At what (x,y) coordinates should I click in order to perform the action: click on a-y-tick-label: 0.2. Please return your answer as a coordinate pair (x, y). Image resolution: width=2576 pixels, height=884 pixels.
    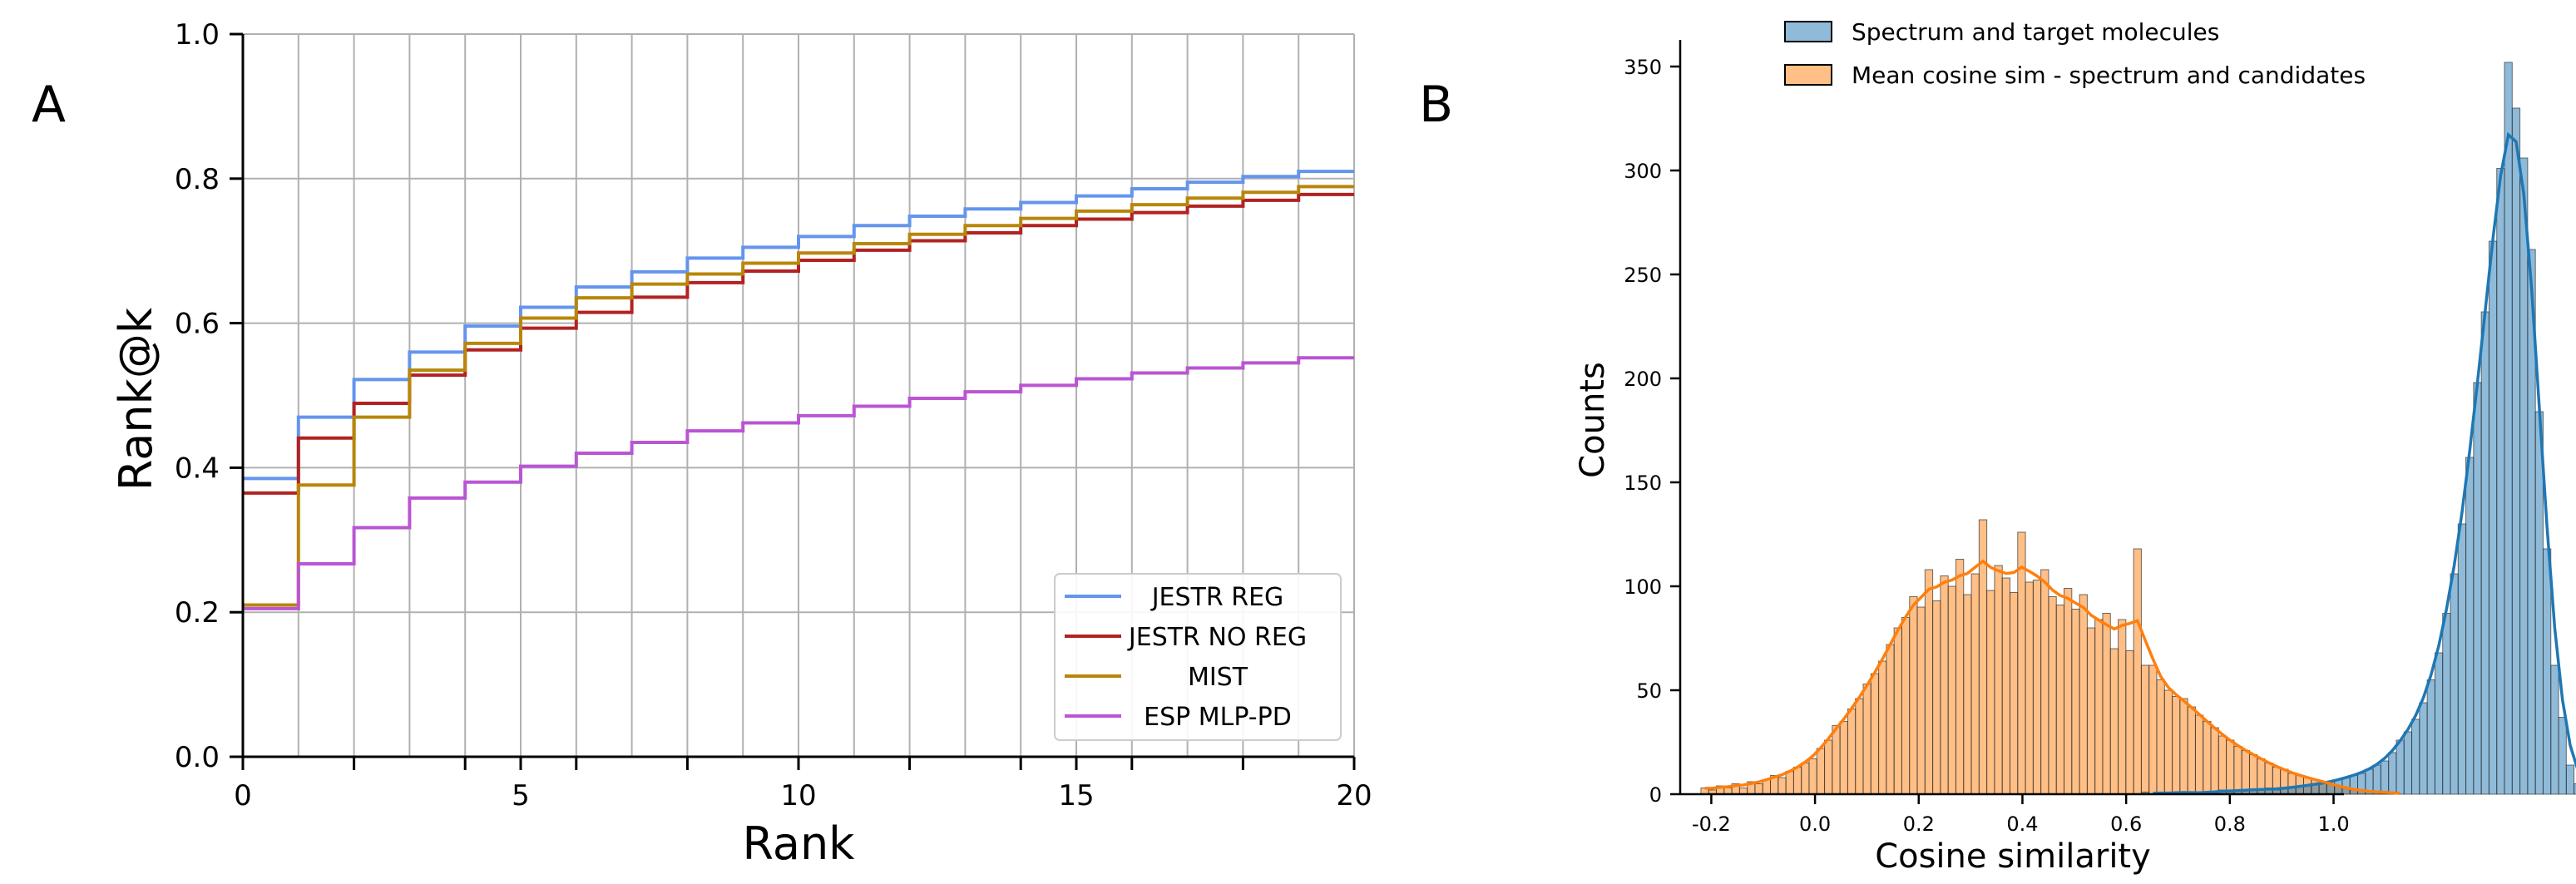
    Looking at the image, I should click on (197, 613).